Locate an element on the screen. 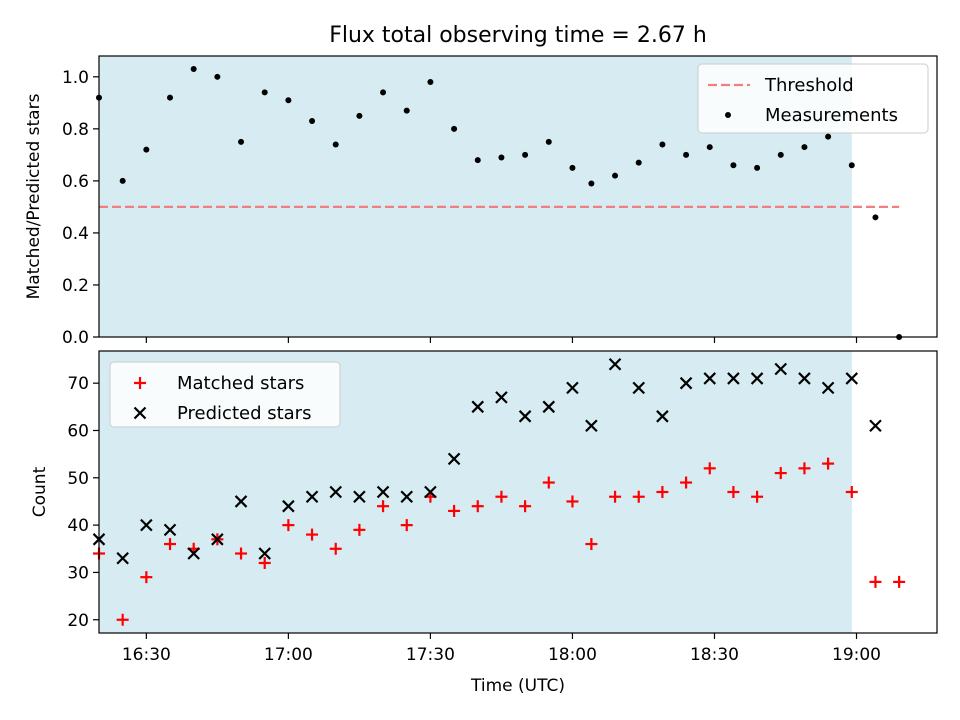 This screenshot has height=720, width=960. count-y-axis-label: Count is located at coordinates (40, 491).